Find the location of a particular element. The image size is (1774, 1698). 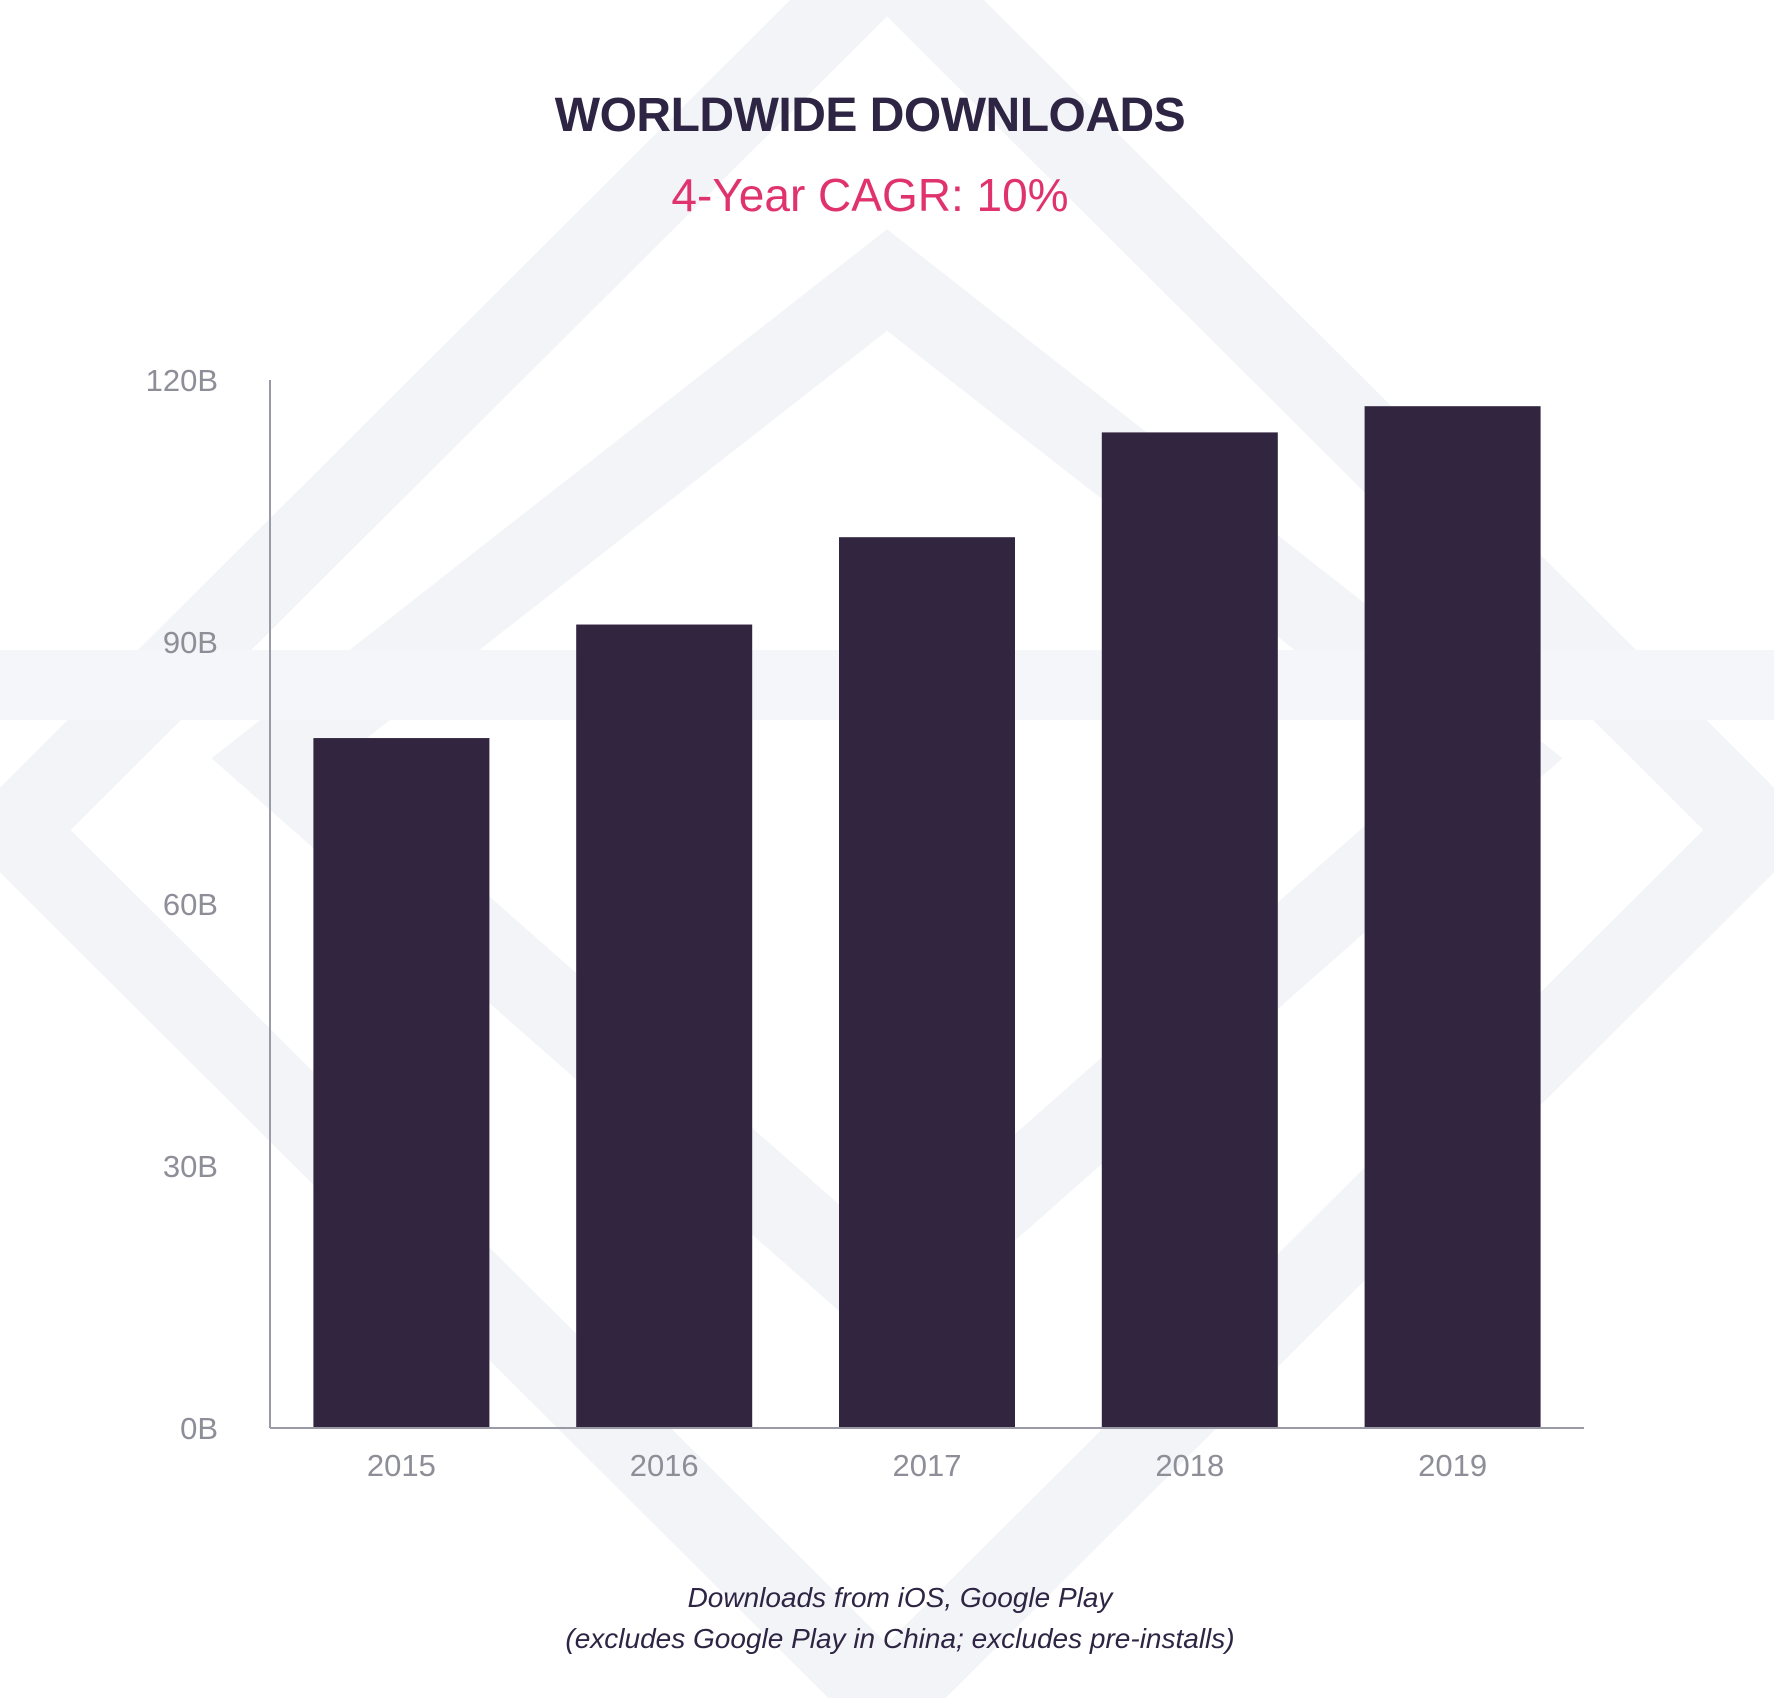

y-tick-label: 120B is located at coordinates (182, 380).